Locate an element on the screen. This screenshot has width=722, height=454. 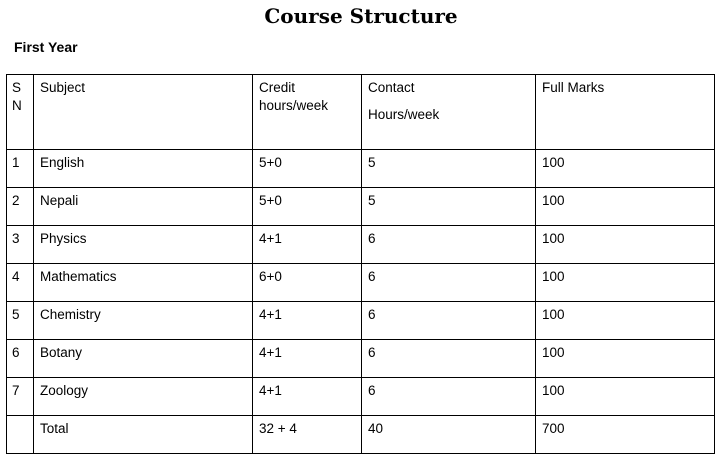
header-credit-line2: hours/week is located at coordinates (294, 105).